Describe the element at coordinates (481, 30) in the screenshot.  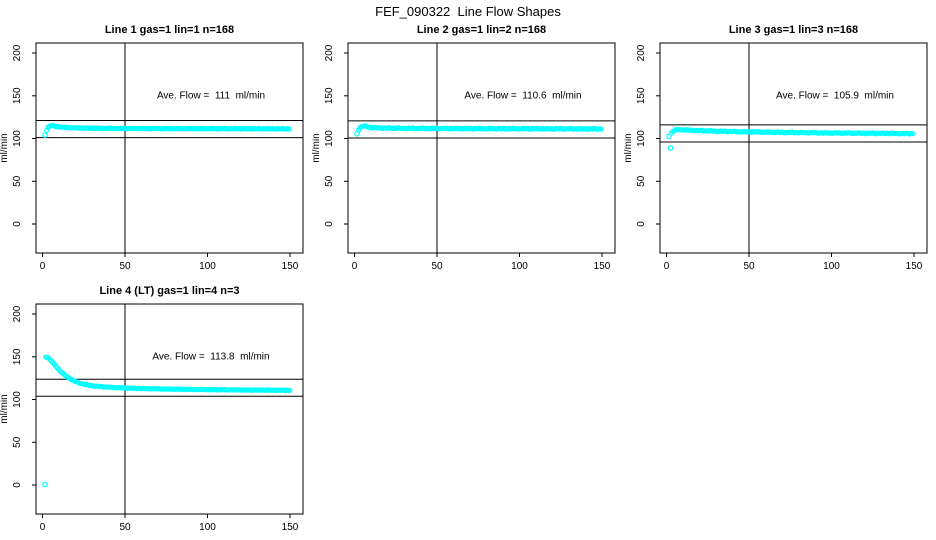
I see `panel-title: Line 2 gas=1 lin=2 n=168` at that location.